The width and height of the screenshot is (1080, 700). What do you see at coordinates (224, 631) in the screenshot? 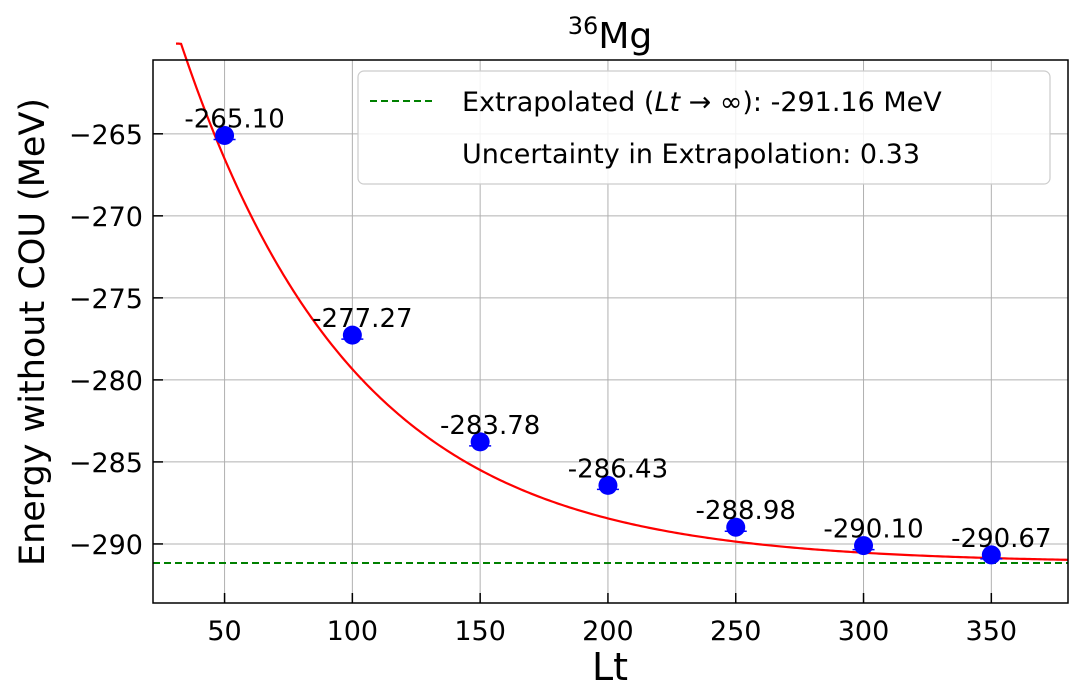
I see `x-tick-label: 50` at bounding box center [224, 631].